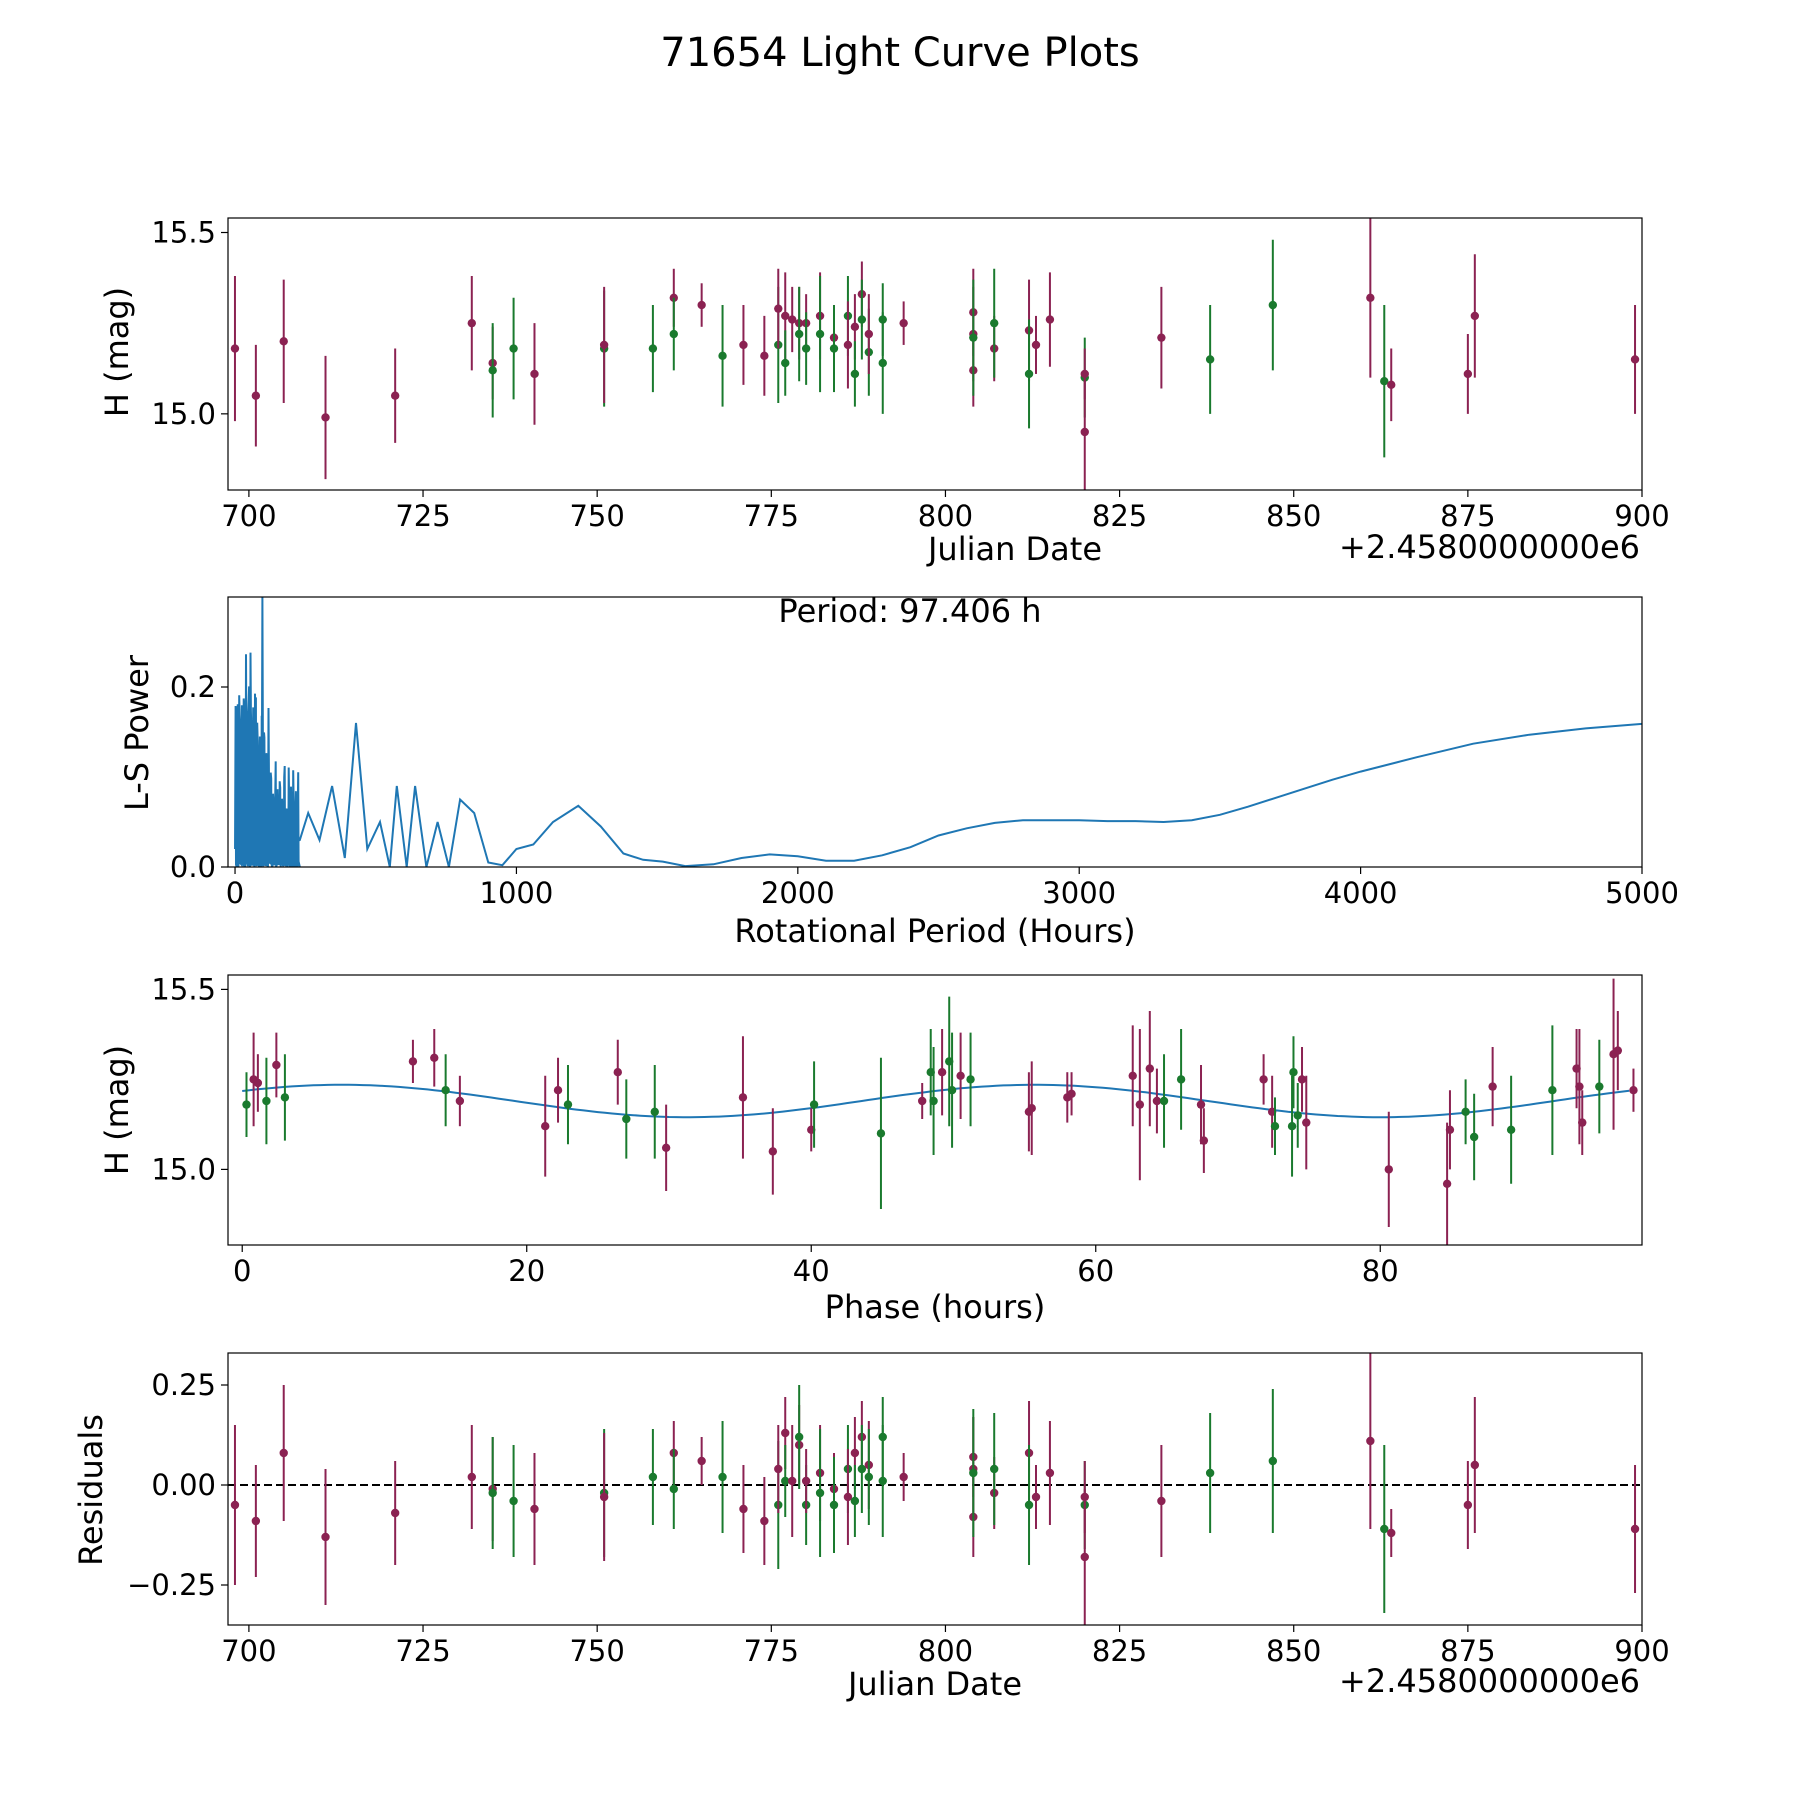  Describe the element at coordinates (422, 516) in the screenshot. I see `raw-xtick-label: 725` at that location.